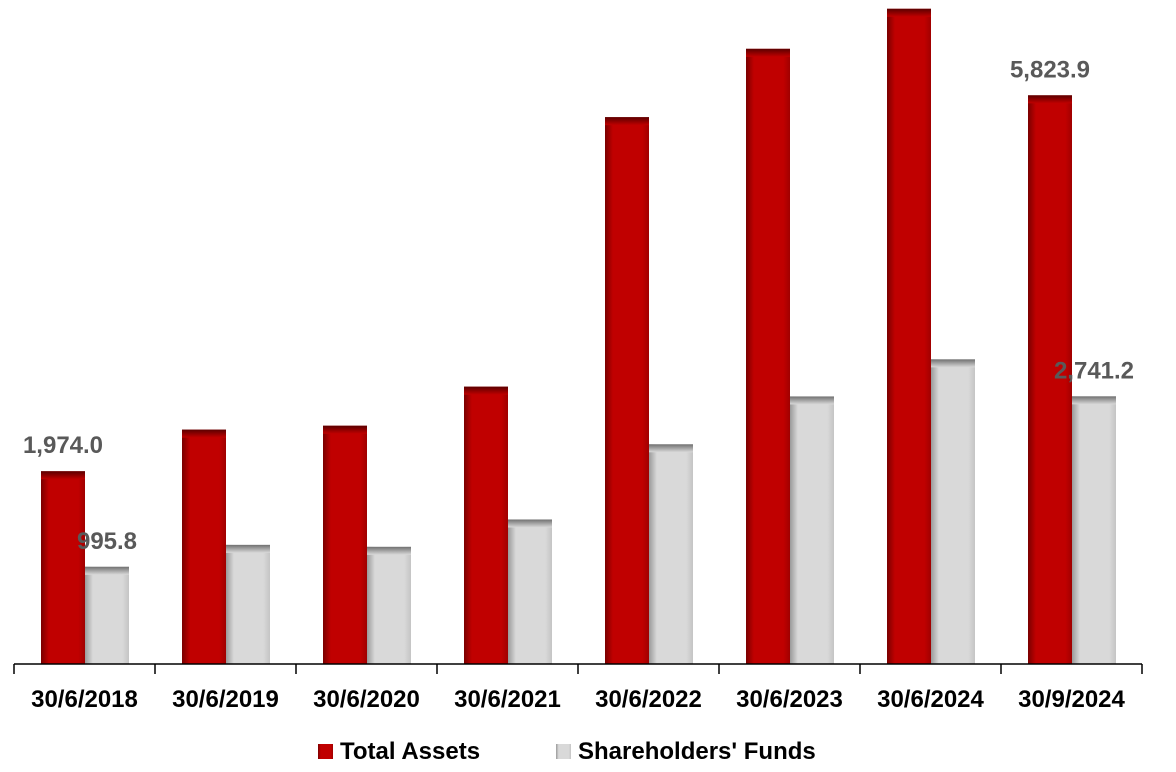  What do you see at coordinates (1094, 370) in the screenshot?
I see `data-label: 2,741.2` at bounding box center [1094, 370].